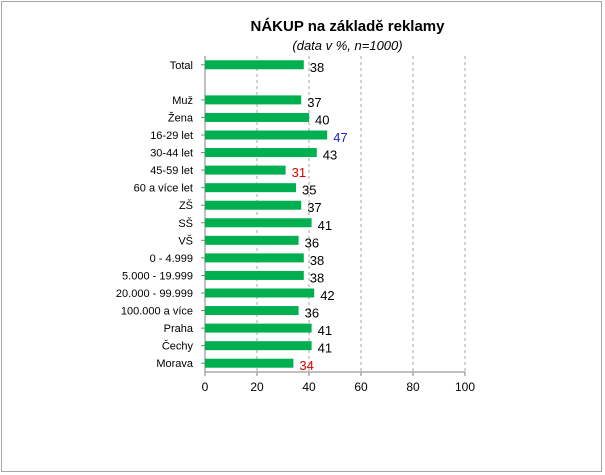 This screenshot has width=605, height=475. Describe the element at coordinates (181, 66) in the screenshot. I see `category-label: Total` at that location.